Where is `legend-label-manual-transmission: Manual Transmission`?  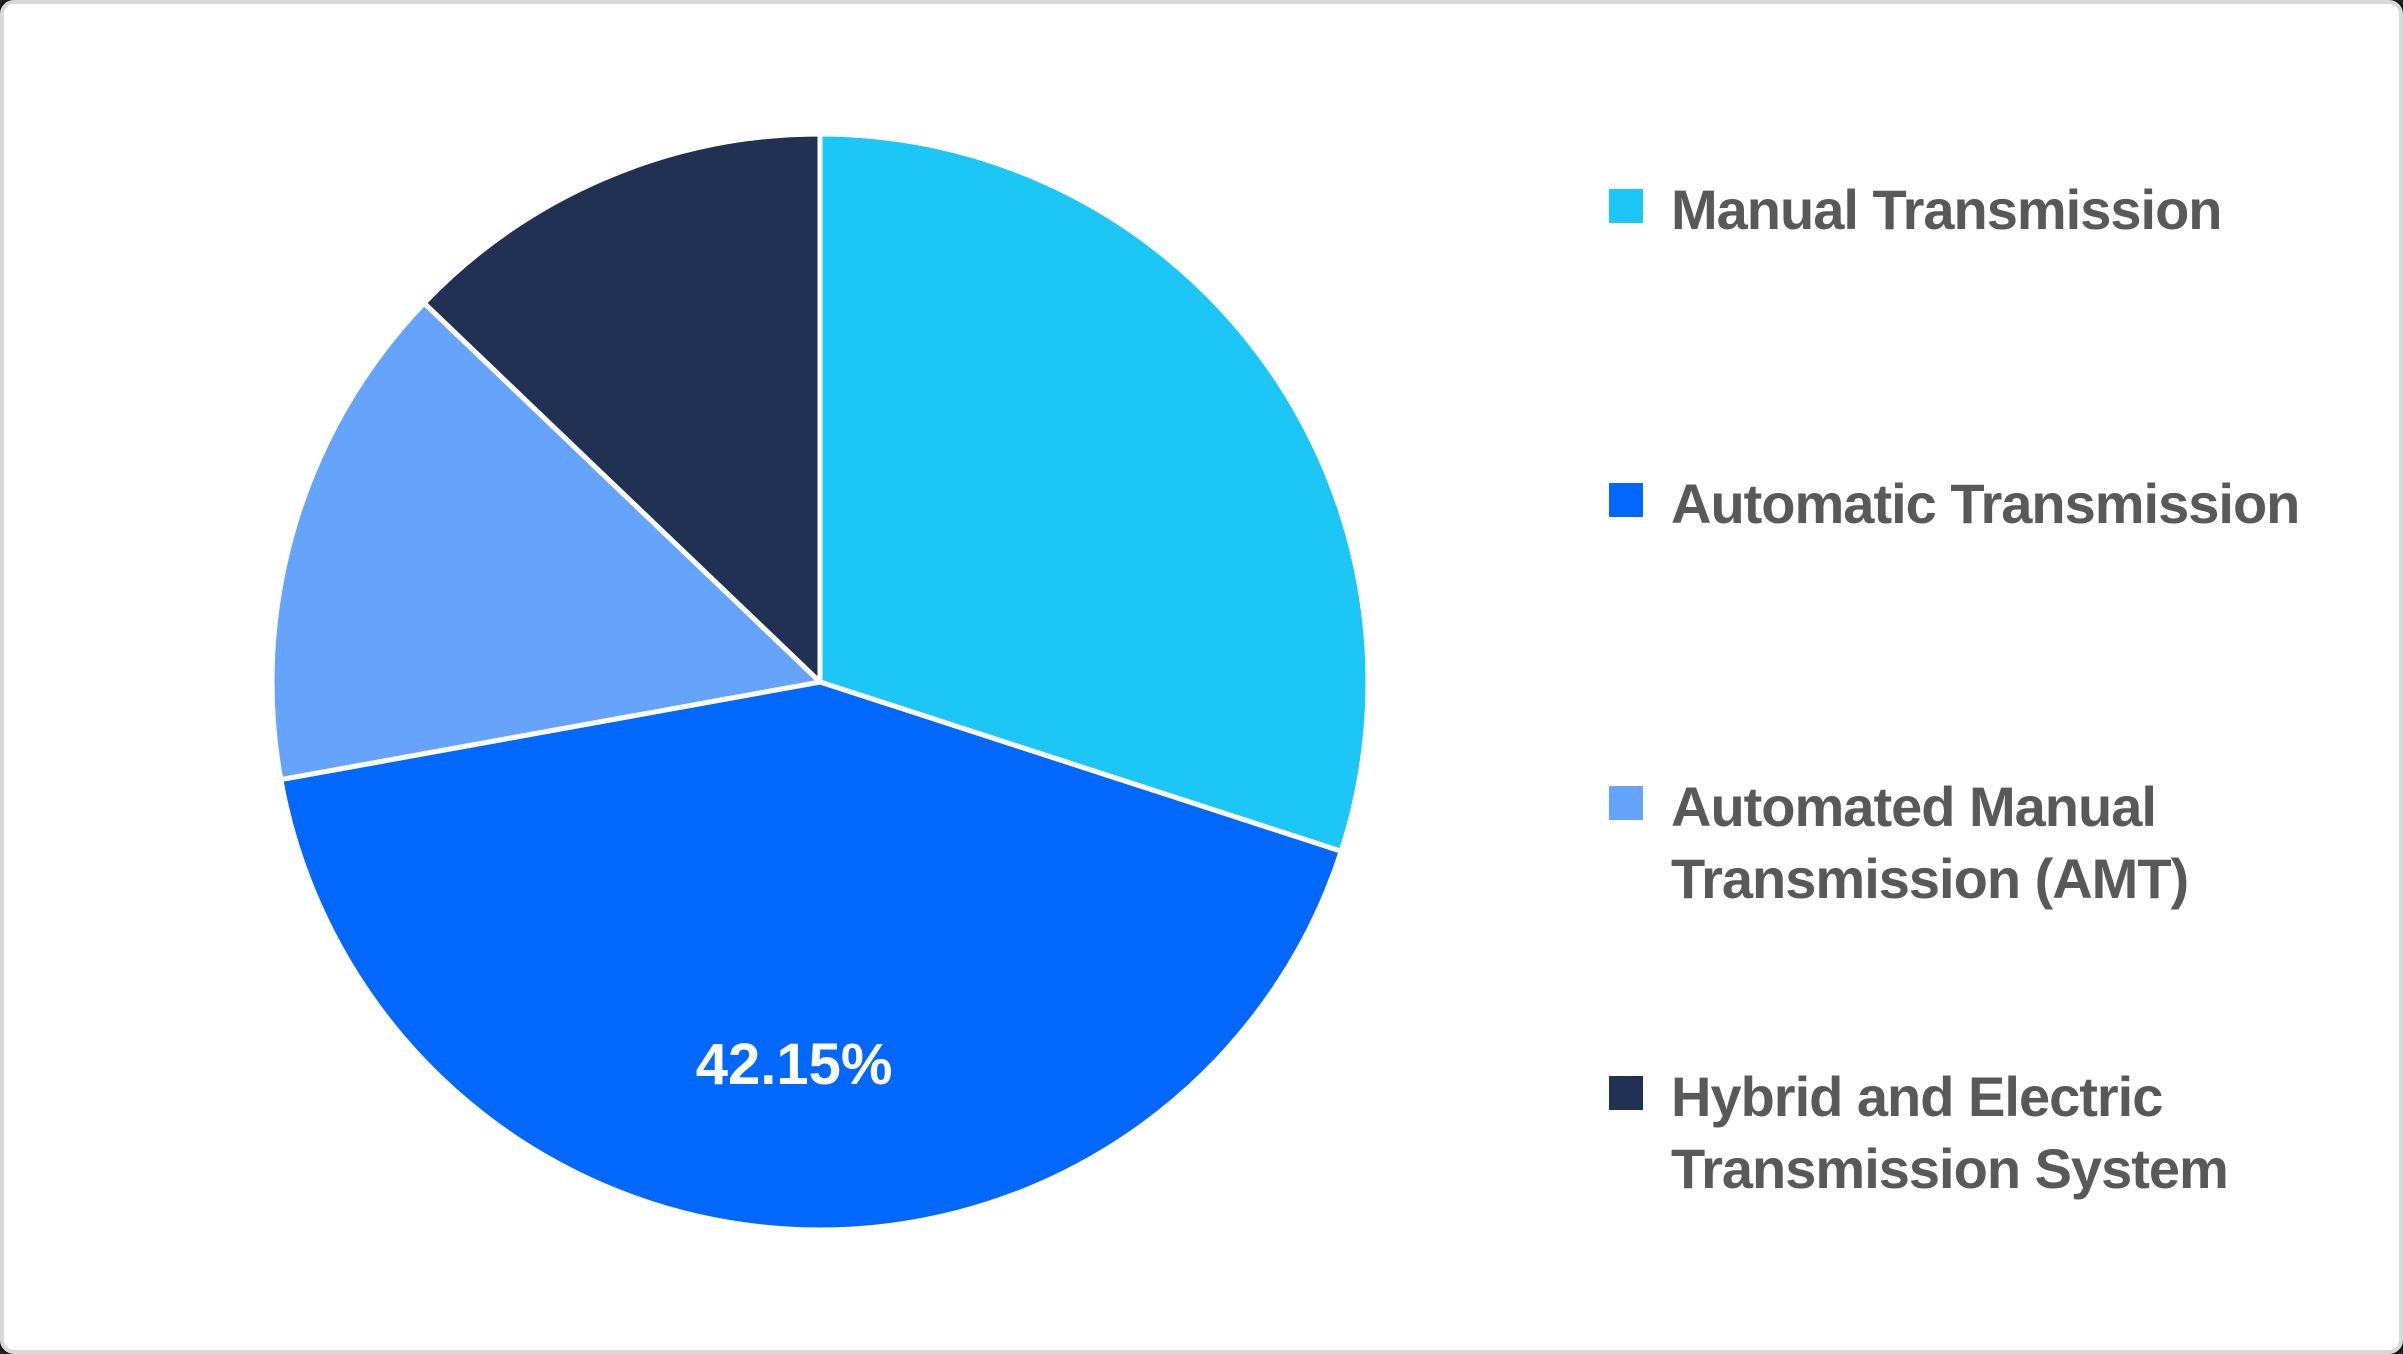 legend-label-manual-transmission: Manual Transmission is located at coordinates (1946, 209).